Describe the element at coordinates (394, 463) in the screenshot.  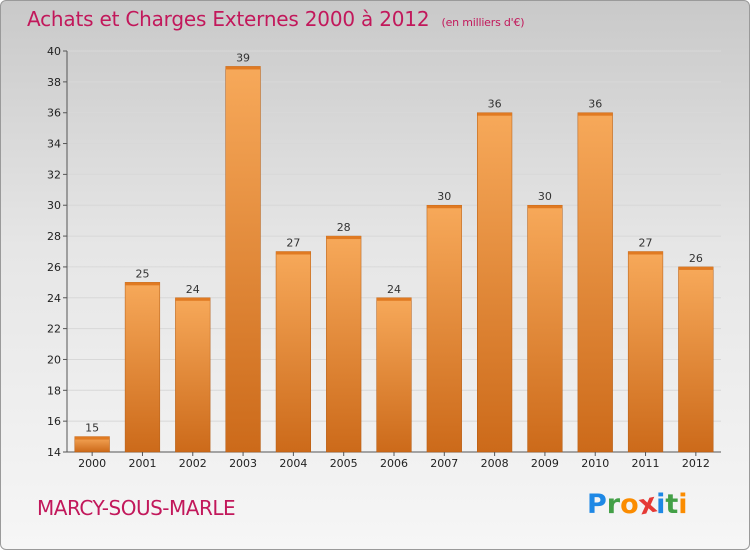
I see `x-tick-label: 2006` at that location.